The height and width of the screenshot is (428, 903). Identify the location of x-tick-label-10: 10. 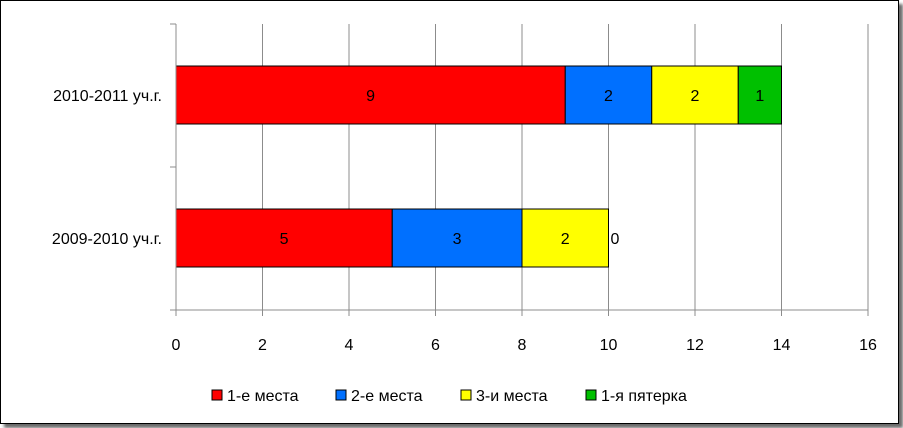
(609, 345).